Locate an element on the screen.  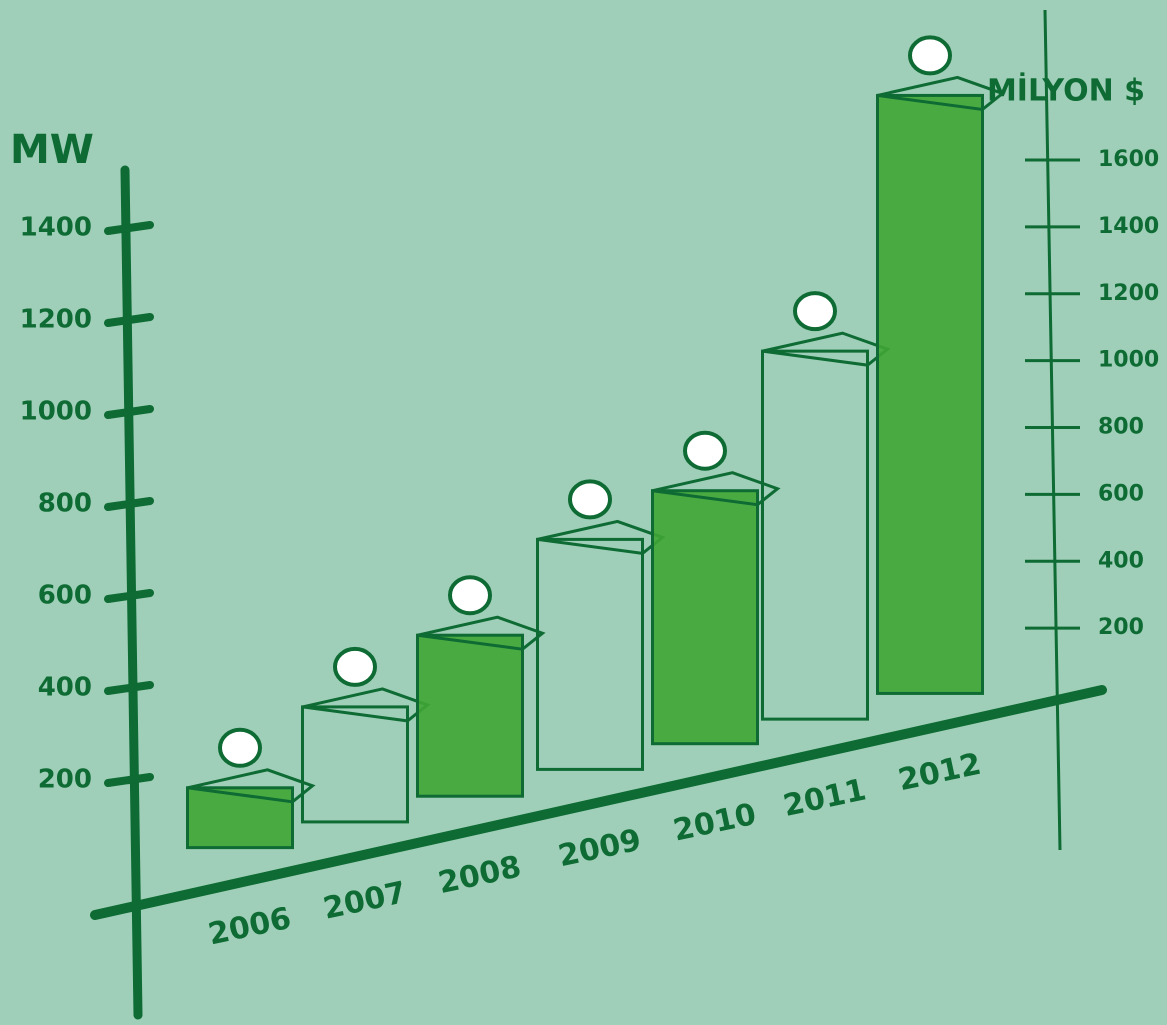
y-tick-label: 600 is located at coordinates (65, 596).